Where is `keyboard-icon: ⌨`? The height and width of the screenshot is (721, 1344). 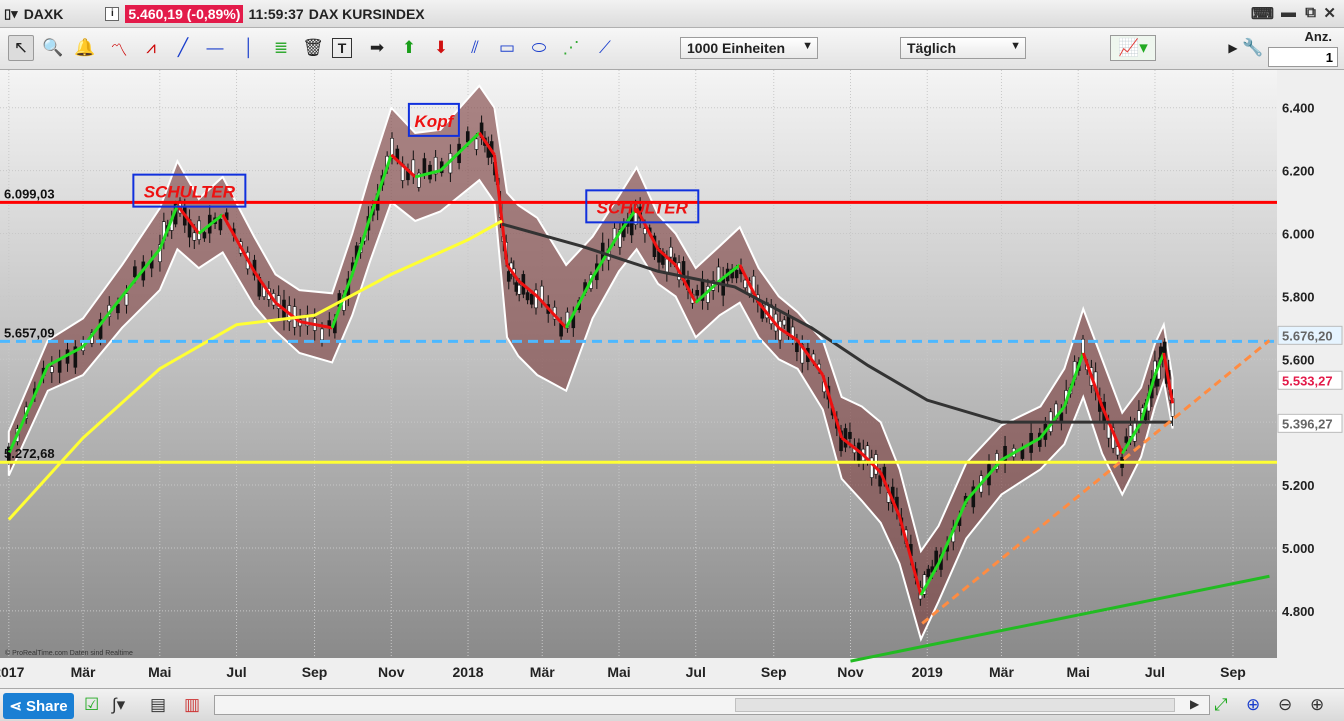 keyboard-icon: ⌨ is located at coordinates (1262, 14).